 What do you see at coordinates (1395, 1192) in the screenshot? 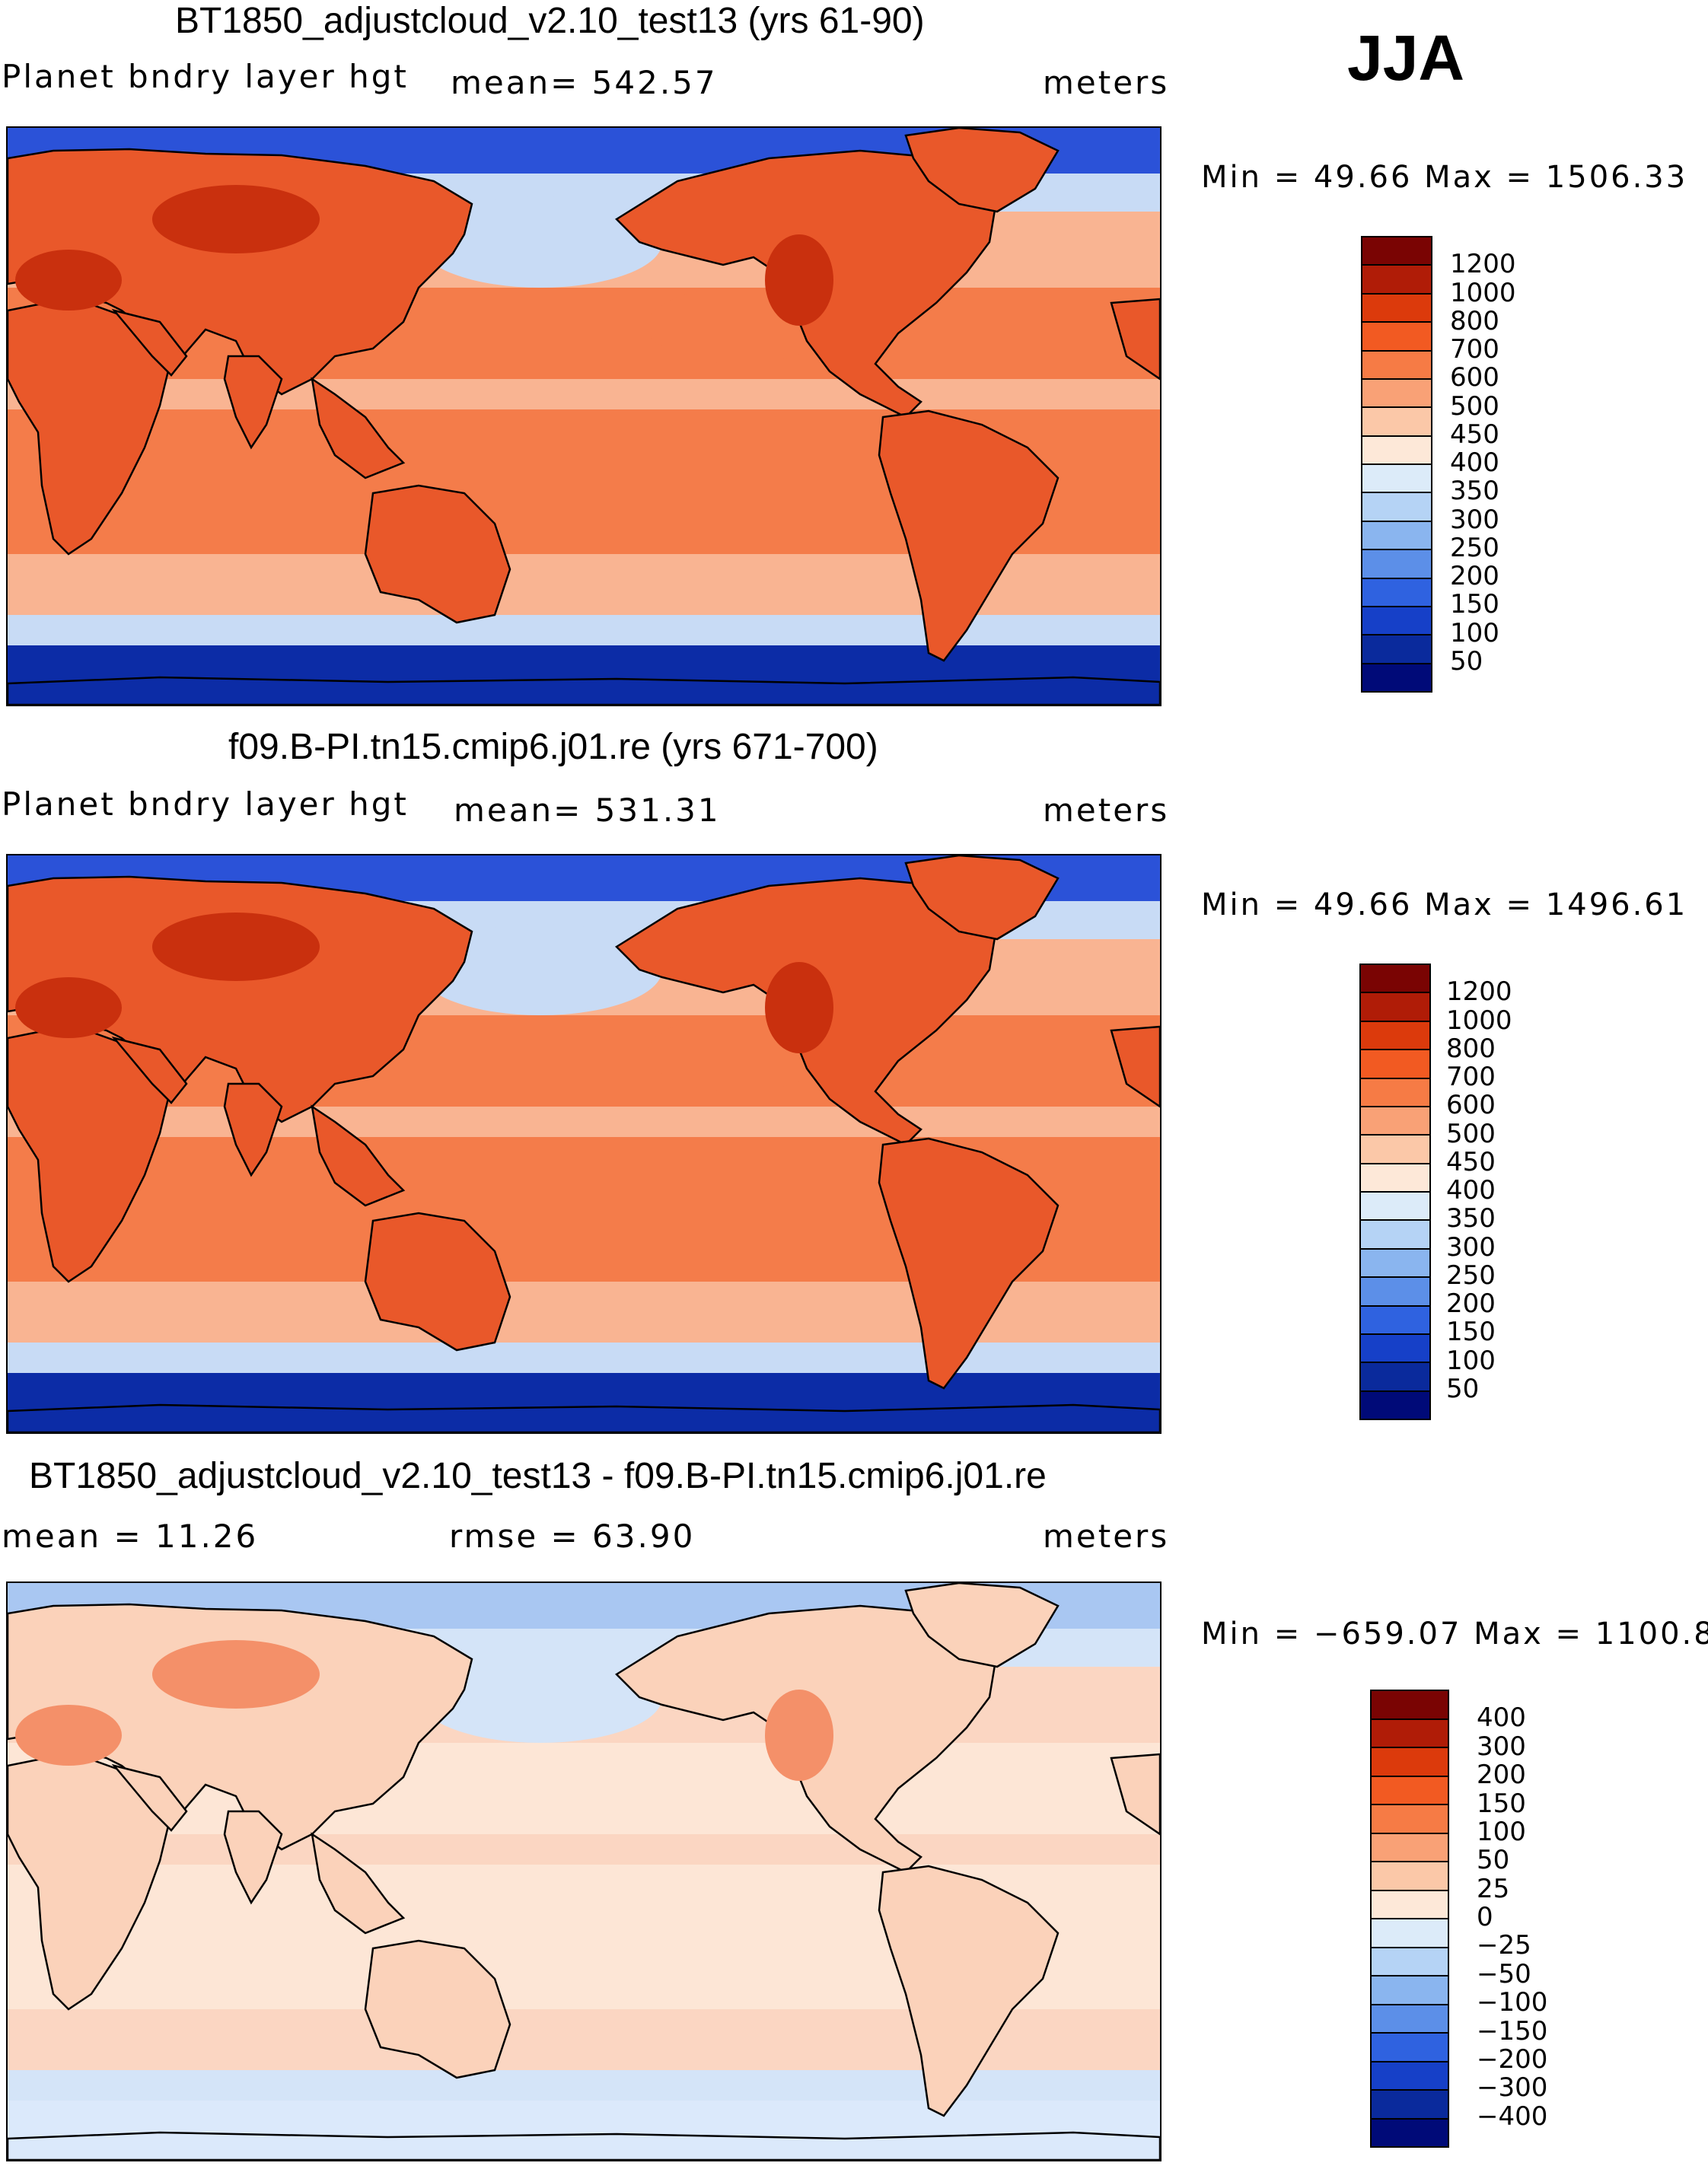
I see `panel-2-colorbar` at bounding box center [1395, 1192].